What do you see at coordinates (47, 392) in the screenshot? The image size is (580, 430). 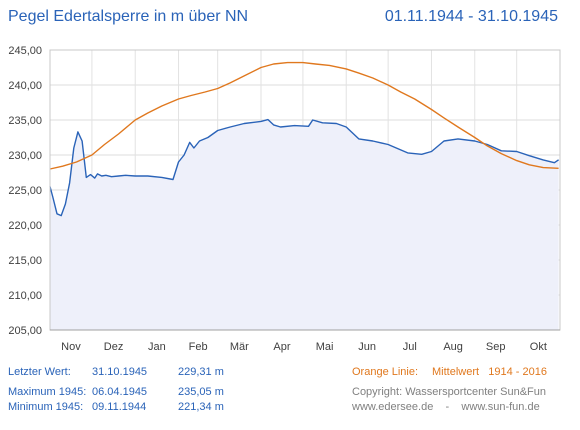 I see `max-label: Maximum 1945:` at bounding box center [47, 392].